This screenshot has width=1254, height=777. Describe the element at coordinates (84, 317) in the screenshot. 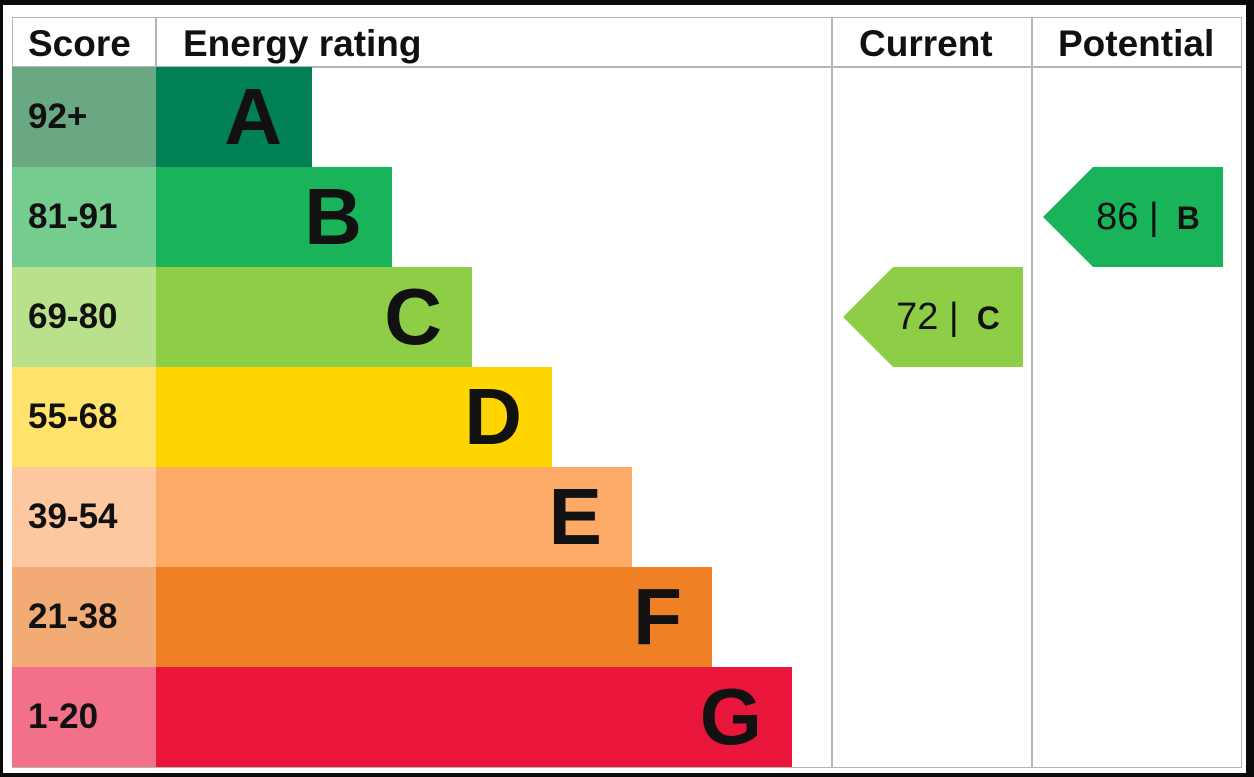

I see `score-range-c: 69-80` at that location.